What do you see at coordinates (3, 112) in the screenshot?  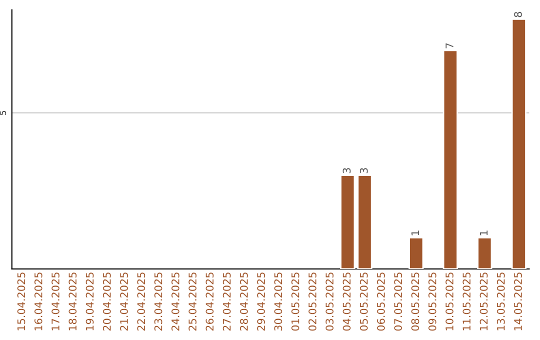 I see `ref-line-label: 5` at bounding box center [3, 112].